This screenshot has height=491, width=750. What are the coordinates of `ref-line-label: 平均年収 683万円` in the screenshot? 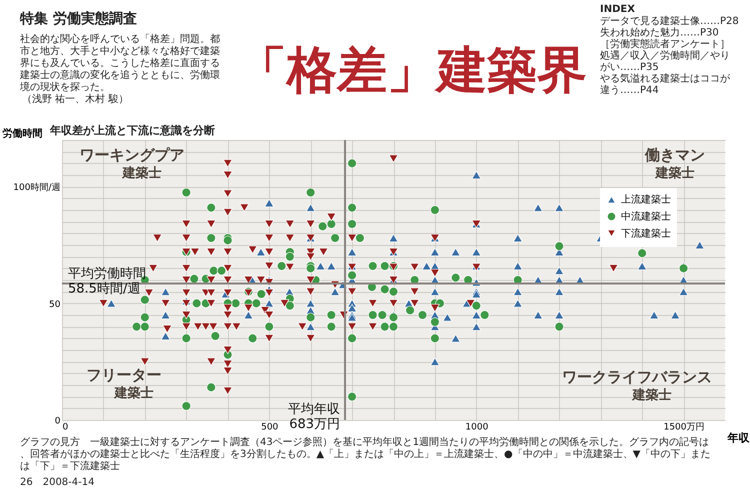 It's located at (314, 417).